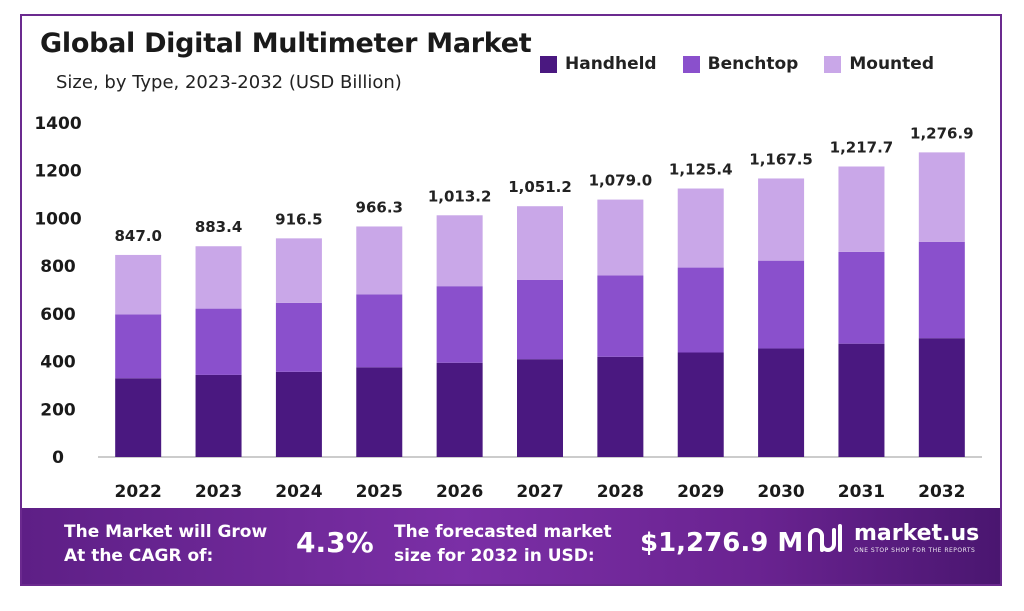 This screenshot has height=611, width=1024. I want to click on bar-mounted-2024, so click(298, 270).